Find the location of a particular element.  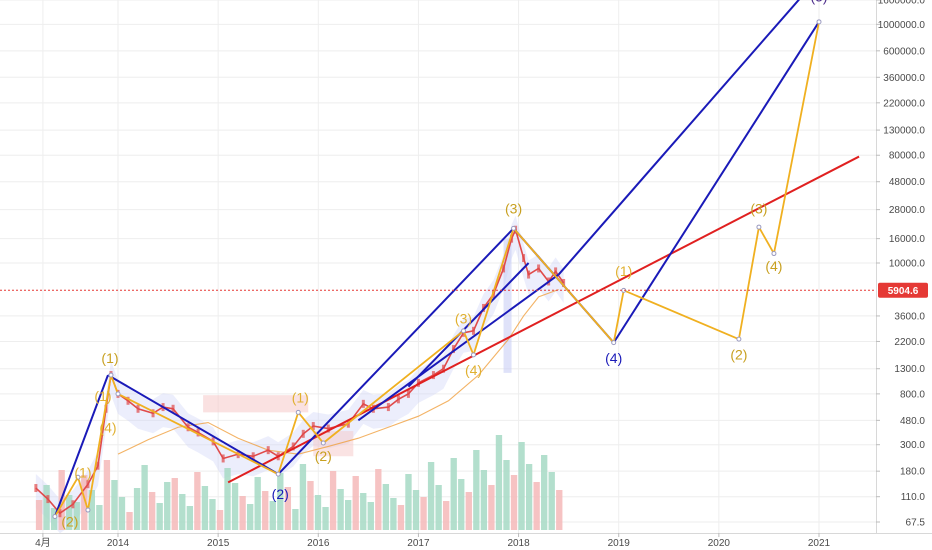

ma-line is located at coordinates (338, 371).